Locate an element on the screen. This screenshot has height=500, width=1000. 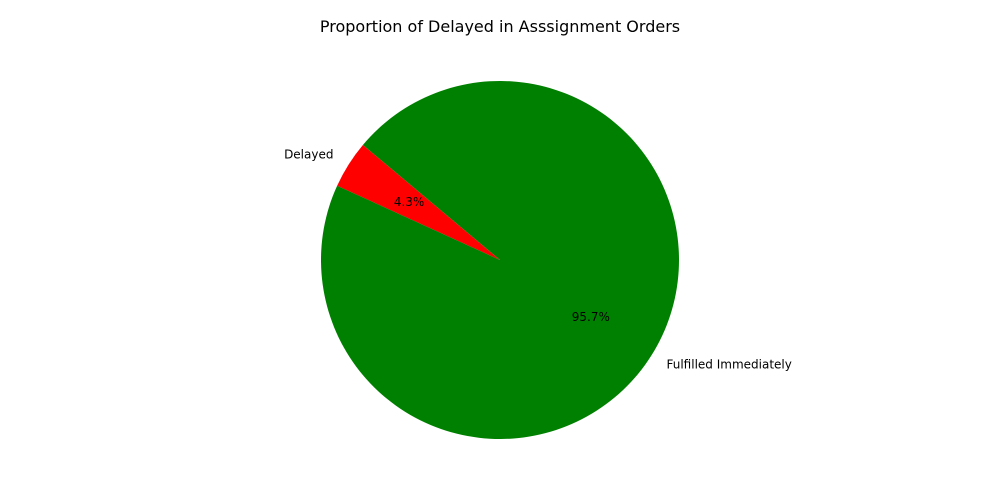
pie-slice-delayed is located at coordinates (418, 202).